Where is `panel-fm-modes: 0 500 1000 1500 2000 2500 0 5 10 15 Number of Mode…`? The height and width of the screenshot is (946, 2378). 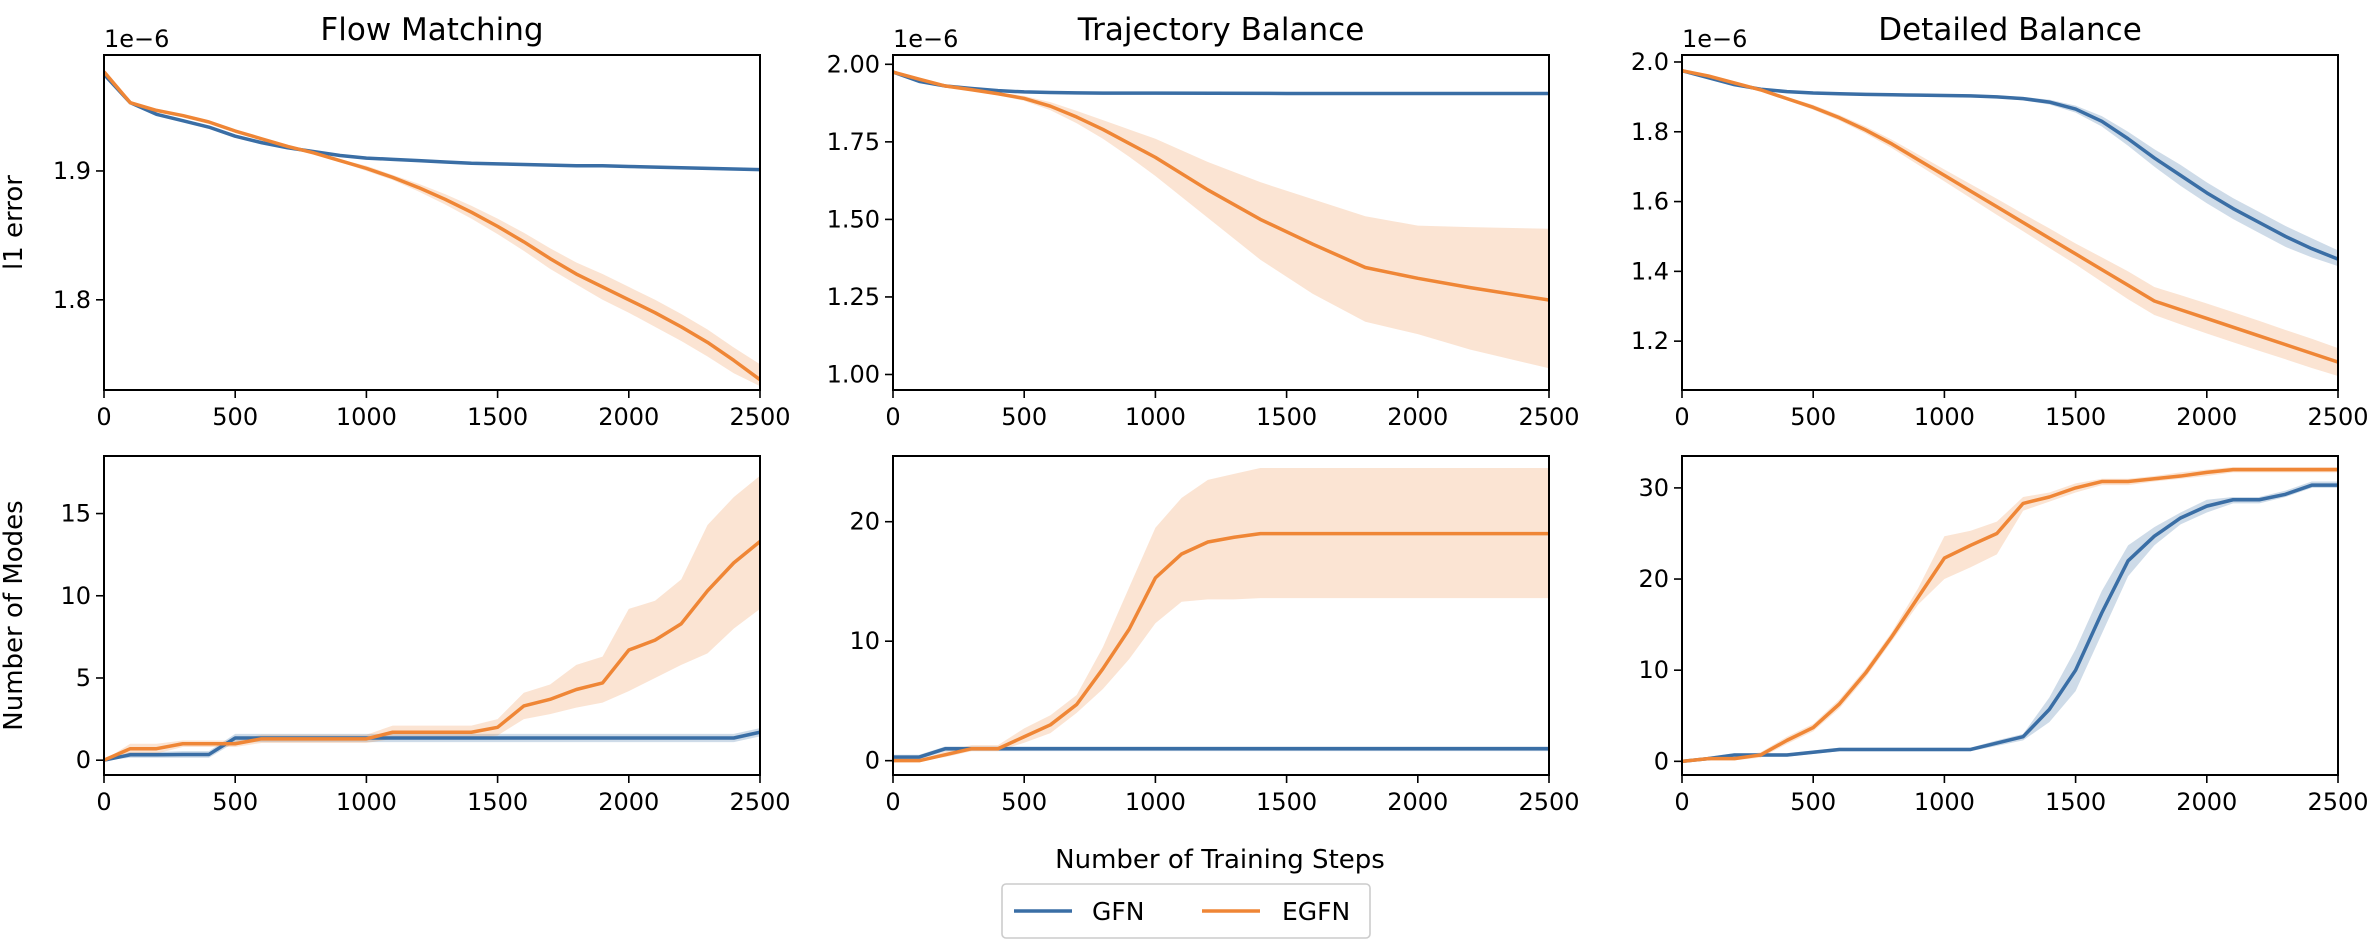
panel-fm-modes: 0 500 1000 1500 2000 2500 0 5 10 15 Number of Mode… is located at coordinates (395, 635).